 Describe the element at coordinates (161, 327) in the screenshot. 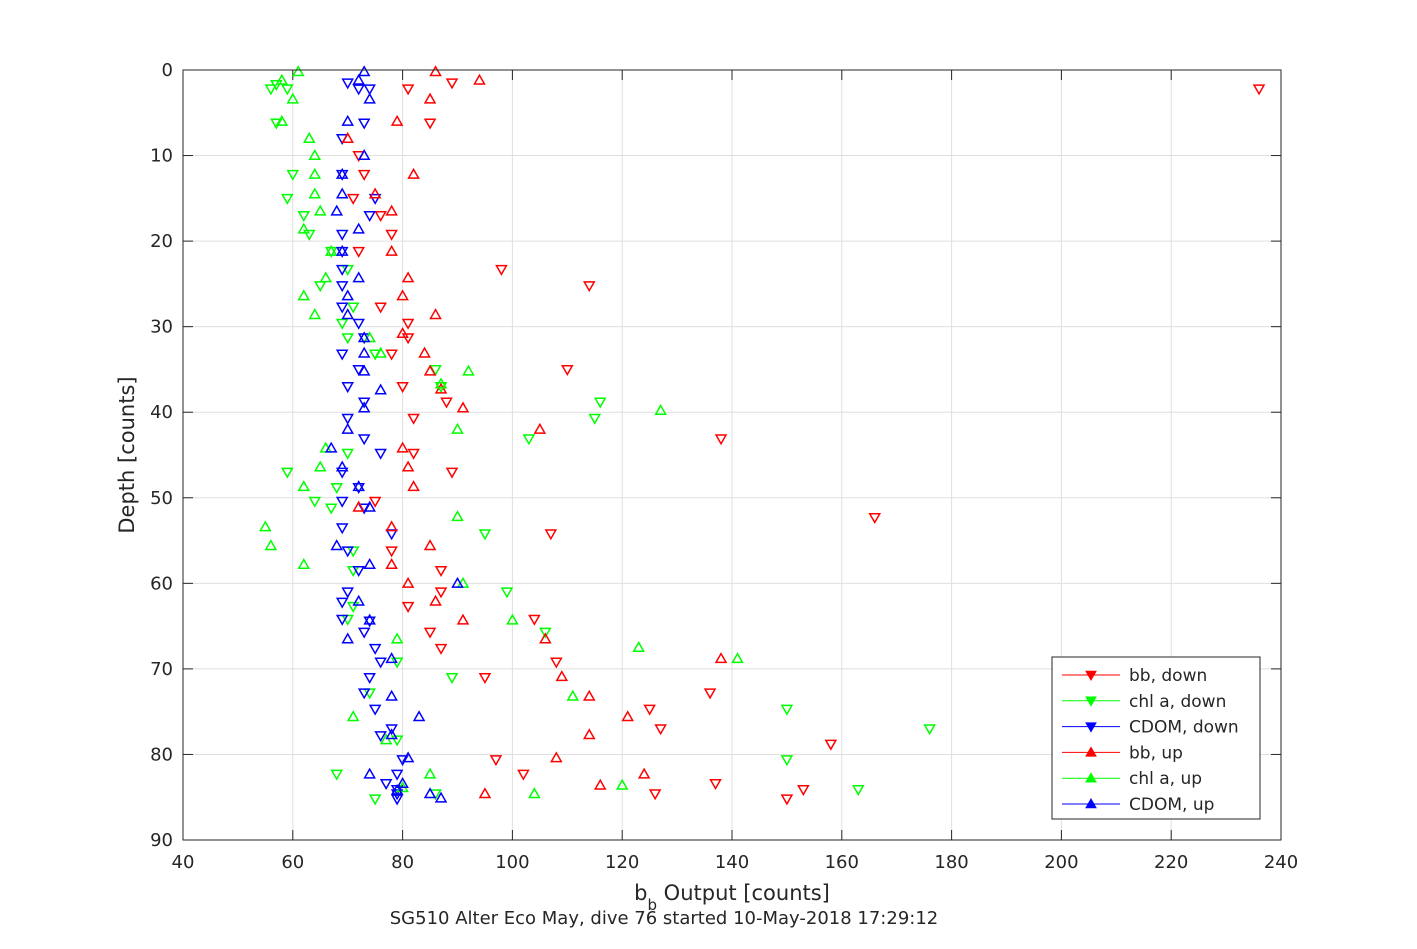

I see `y-tick-label: 30` at that location.